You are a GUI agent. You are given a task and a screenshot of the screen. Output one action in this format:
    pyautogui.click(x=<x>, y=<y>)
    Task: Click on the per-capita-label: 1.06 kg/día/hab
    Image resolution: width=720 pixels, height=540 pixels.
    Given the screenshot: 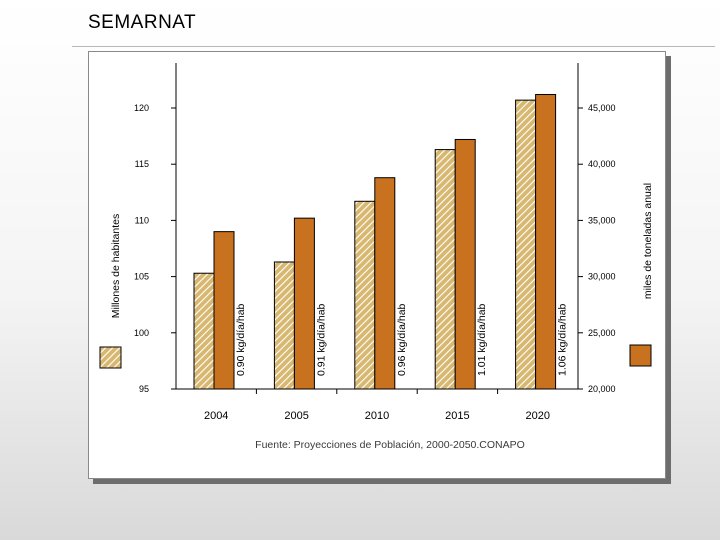 What is the action you would take?
    pyautogui.click(x=563, y=339)
    